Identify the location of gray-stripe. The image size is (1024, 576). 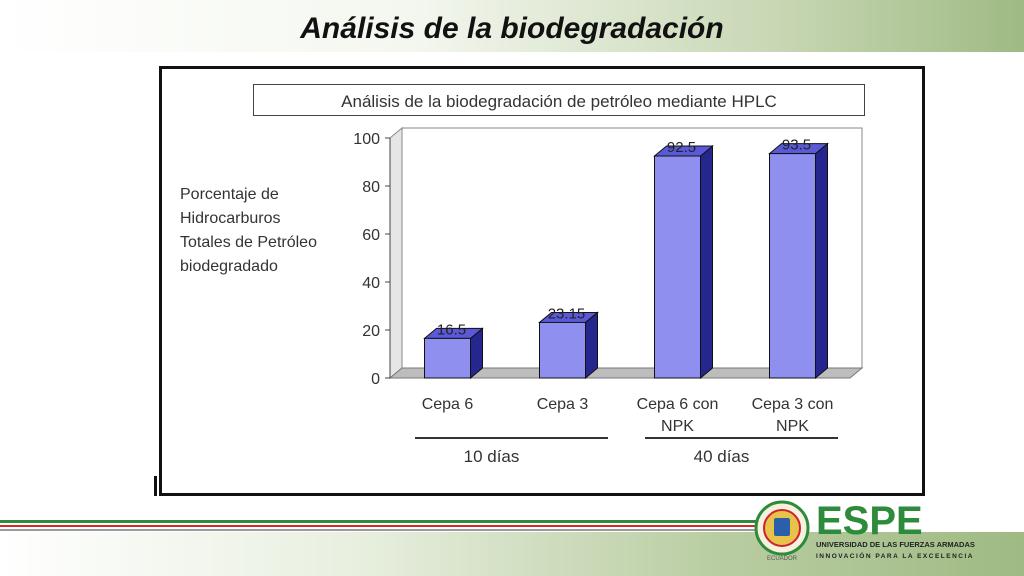
(380, 530).